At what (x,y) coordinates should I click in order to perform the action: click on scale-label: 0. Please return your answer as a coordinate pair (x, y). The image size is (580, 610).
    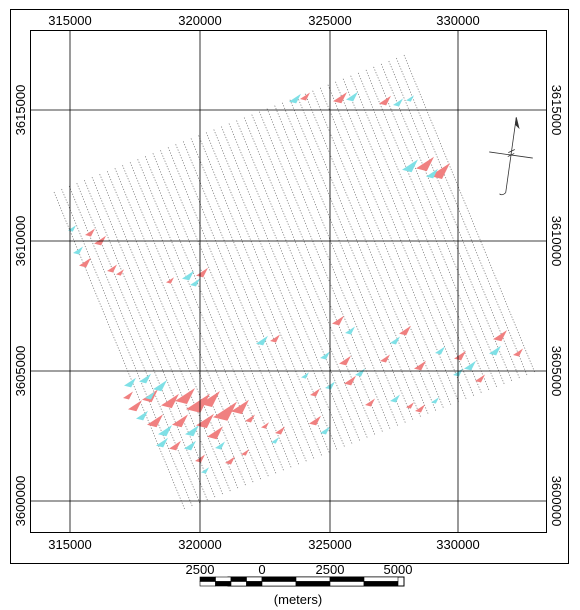
    Looking at the image, I should click on (261, 569).